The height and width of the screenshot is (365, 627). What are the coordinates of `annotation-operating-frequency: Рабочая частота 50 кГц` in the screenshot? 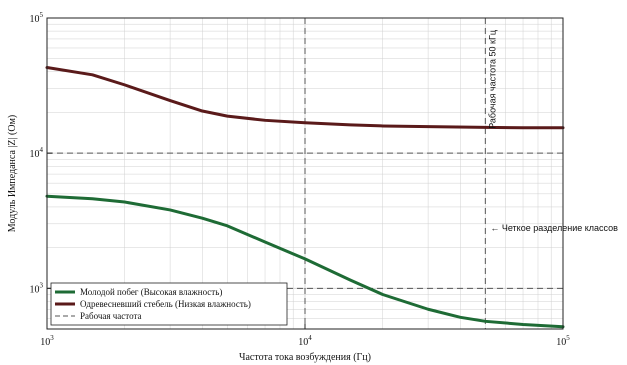 It's located at (492, 79).